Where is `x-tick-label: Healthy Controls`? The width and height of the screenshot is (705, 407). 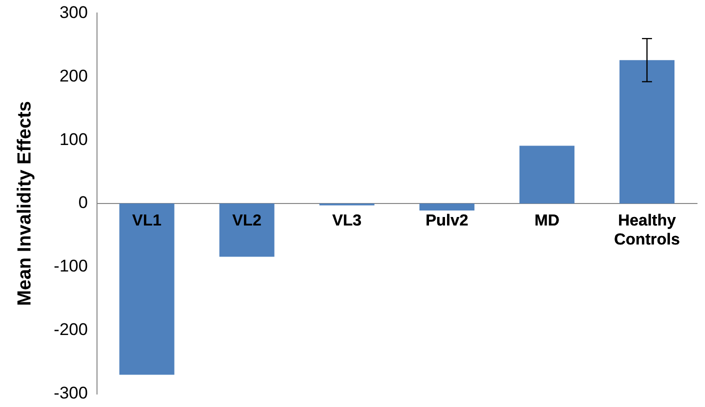
x-tick-label: Healthy Controls is located at coordinates (647, 230).